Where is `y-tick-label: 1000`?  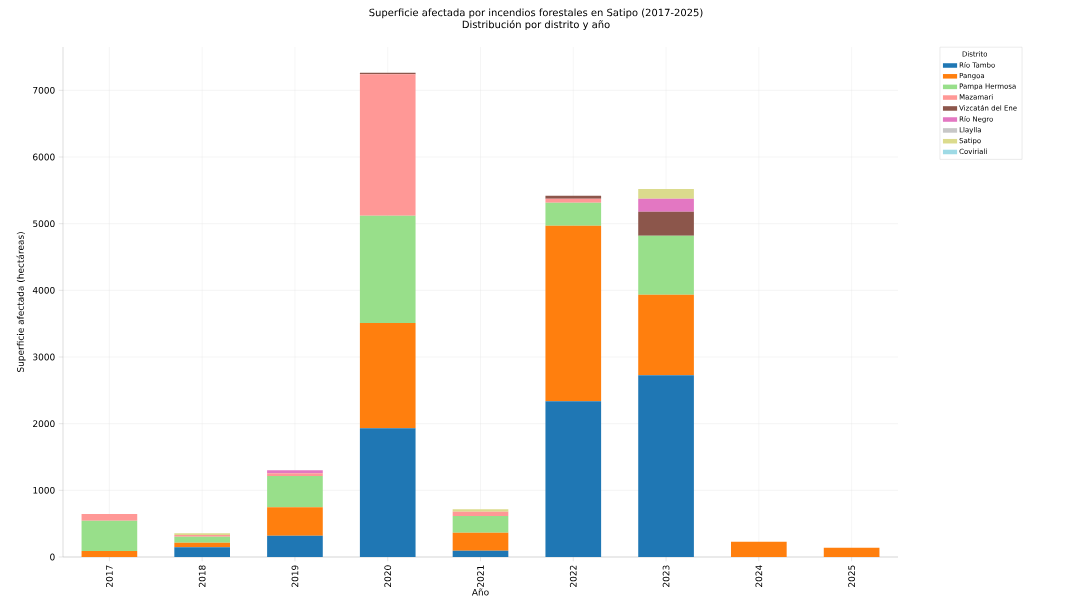
y-tick-label: 1000 is located at coordinates (44, 490).